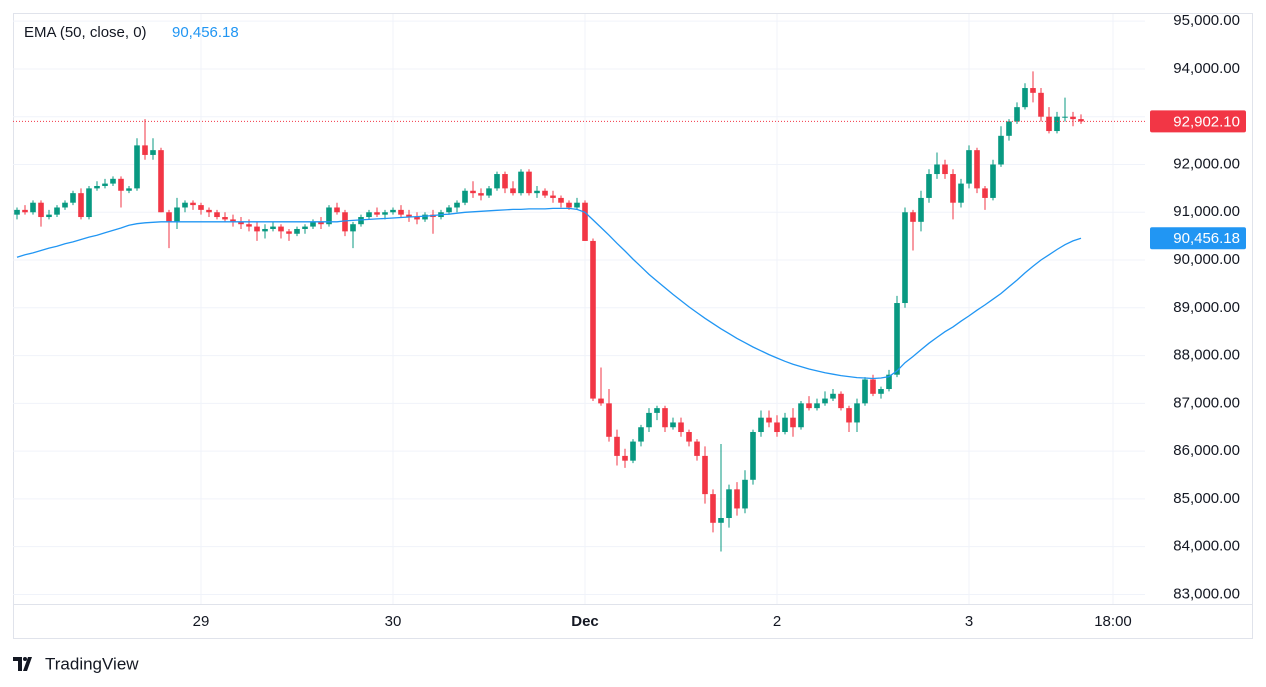  What do you see at coordinates (1113, 621) in the screenshot?
I see `x-tick-label: 18:00` at bounding box center [1113, 621].